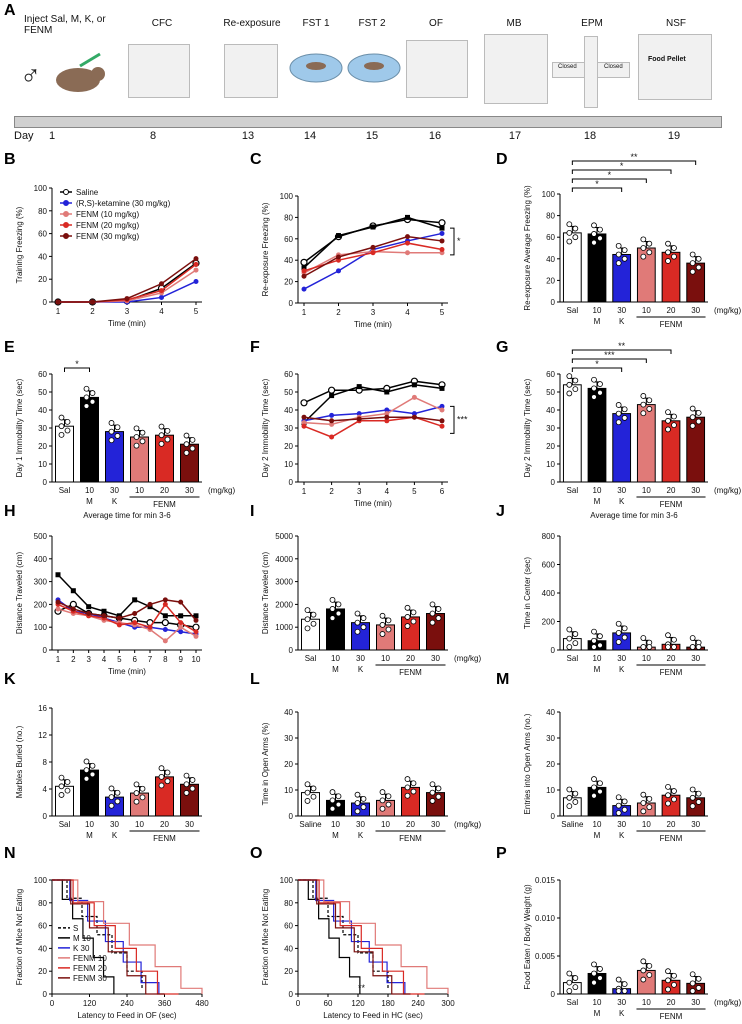  Describe the element at coordinates (165, 659) in the screenshot. I see `x-tick-label: 8` at that location.